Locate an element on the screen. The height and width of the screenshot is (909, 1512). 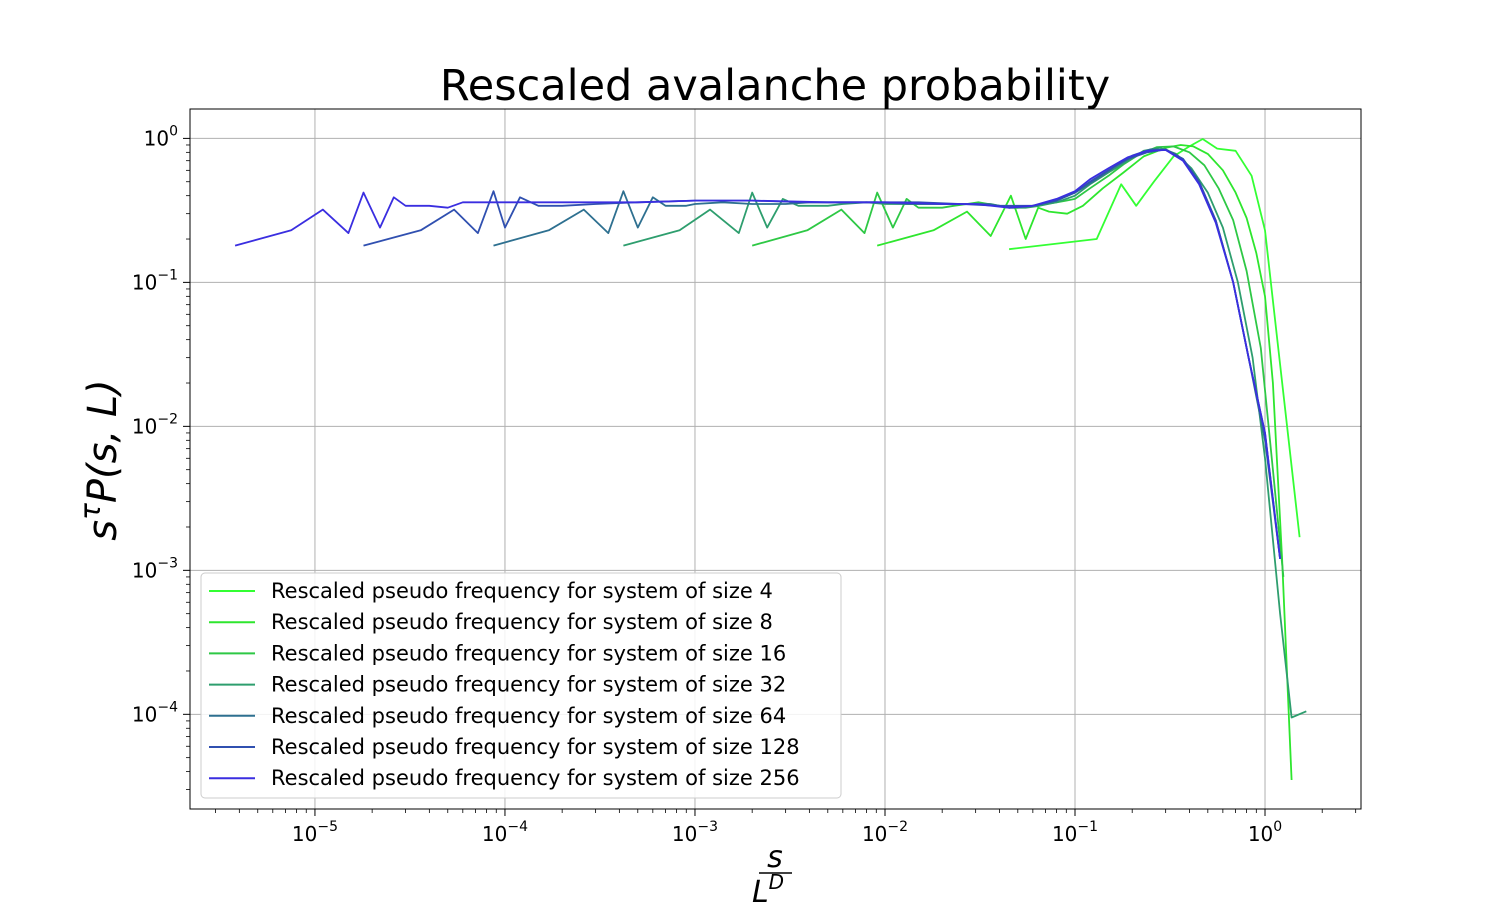
y-tick-label: 10⁰ is located at coordinates (161, 136).